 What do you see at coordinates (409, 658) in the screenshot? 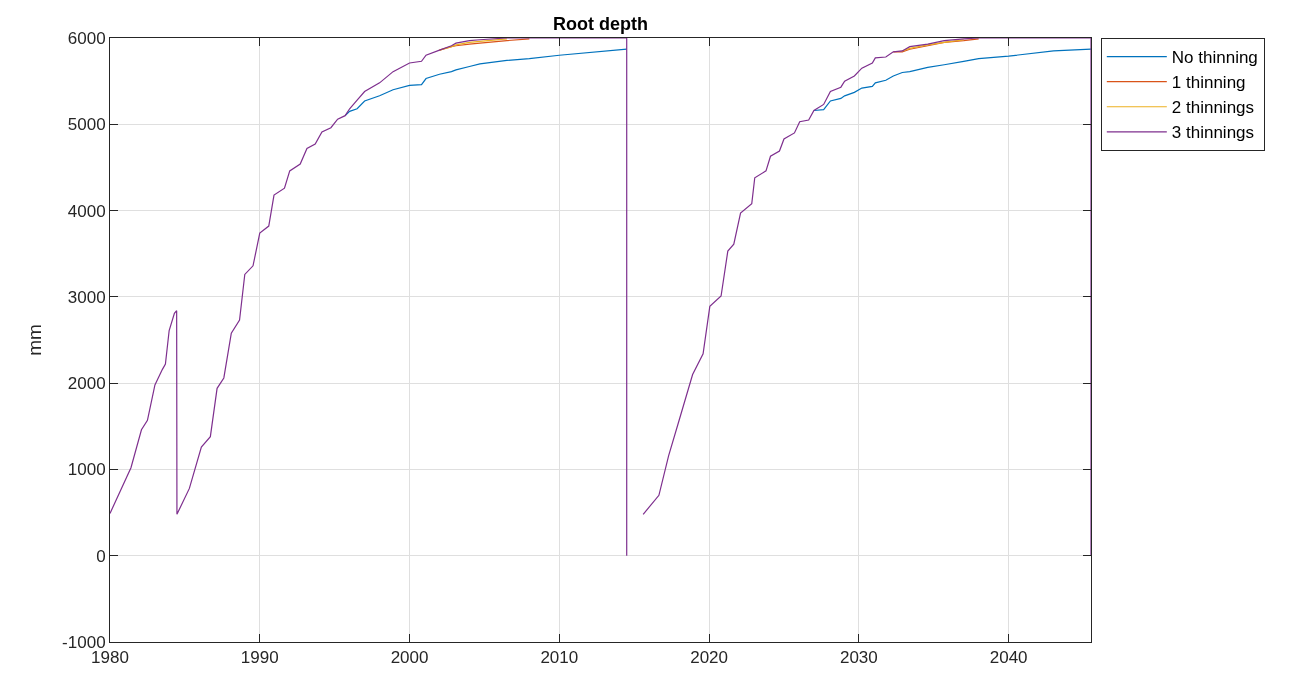
I see `x-tick-label: 2000` at bounding box center [409, 658].